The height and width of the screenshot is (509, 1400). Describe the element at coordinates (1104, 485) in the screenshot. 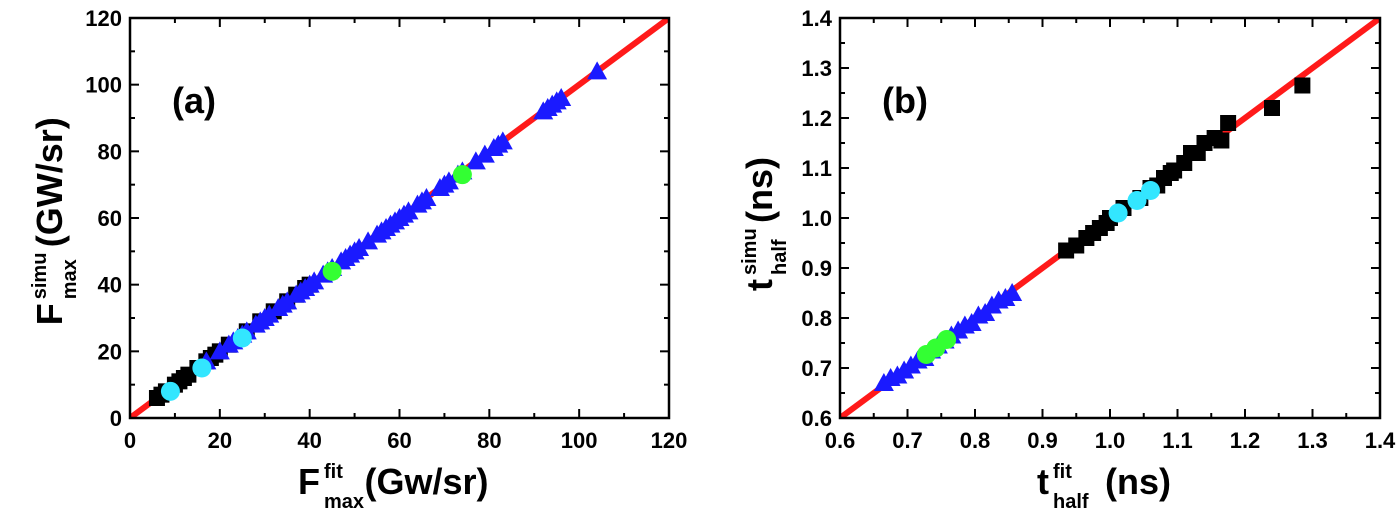

I see `x-axis-label: t fit half (ns)` at that location.